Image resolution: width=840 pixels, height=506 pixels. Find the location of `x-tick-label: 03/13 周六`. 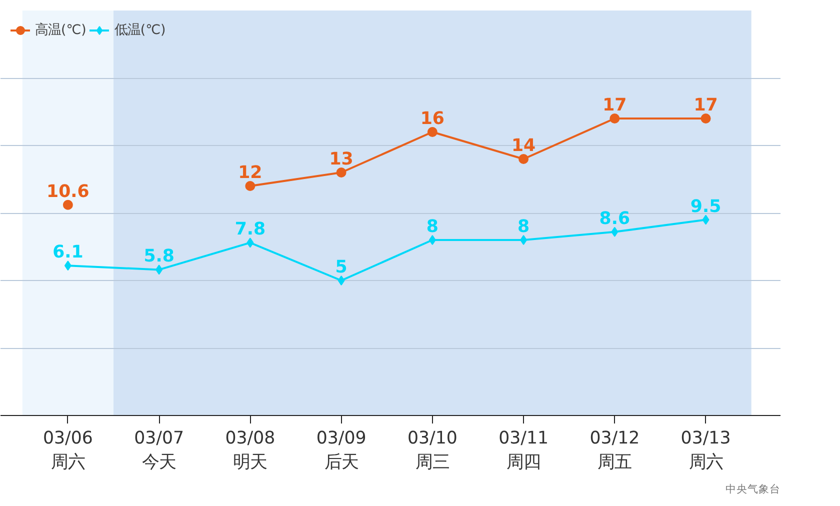

x-tick-label: 03/13 周六 is located at coordinates (705, 450).